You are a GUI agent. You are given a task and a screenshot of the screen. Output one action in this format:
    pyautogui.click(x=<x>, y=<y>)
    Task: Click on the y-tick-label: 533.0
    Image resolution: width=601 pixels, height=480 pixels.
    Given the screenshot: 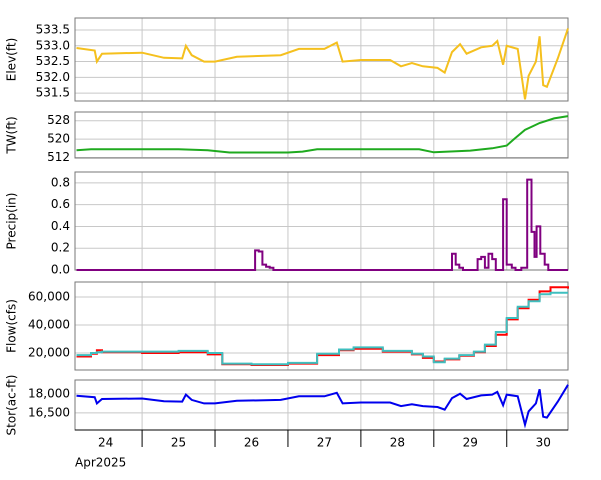 What is the action you would take?
    pyautogui.click(x=53, y=45)
    